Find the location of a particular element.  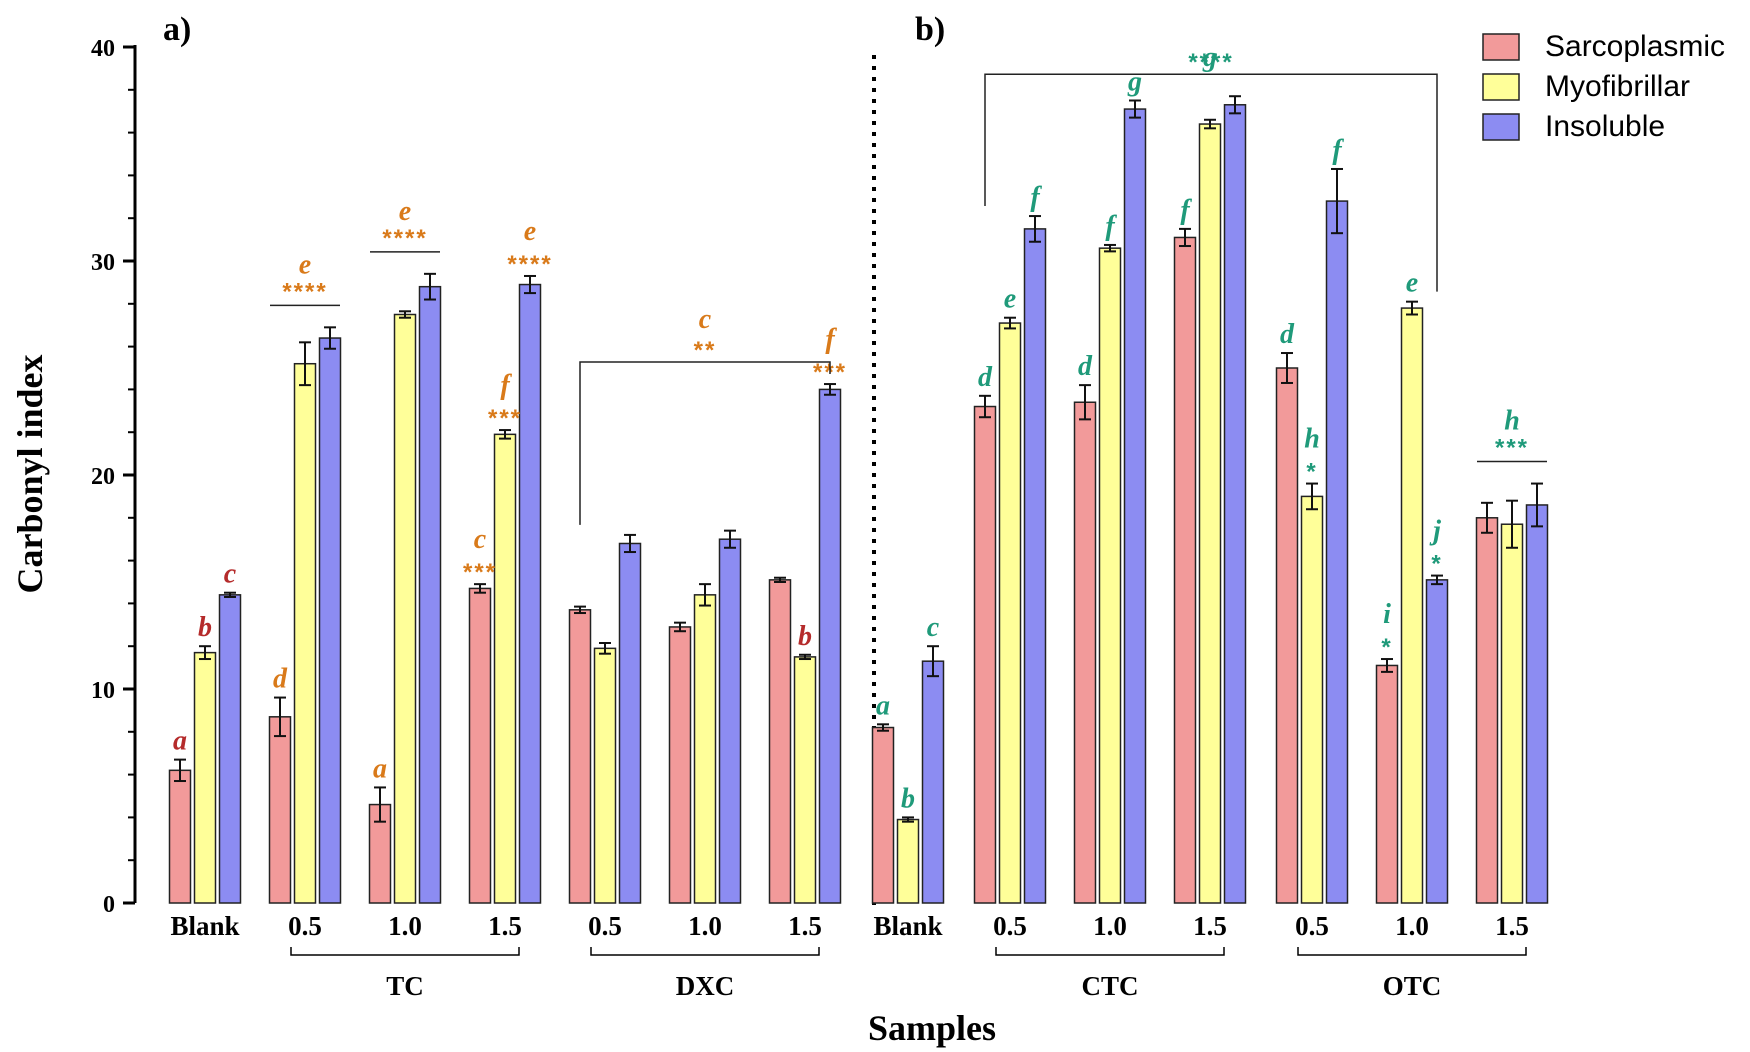

group-label: OTC is located at coordinates (1412, 986).